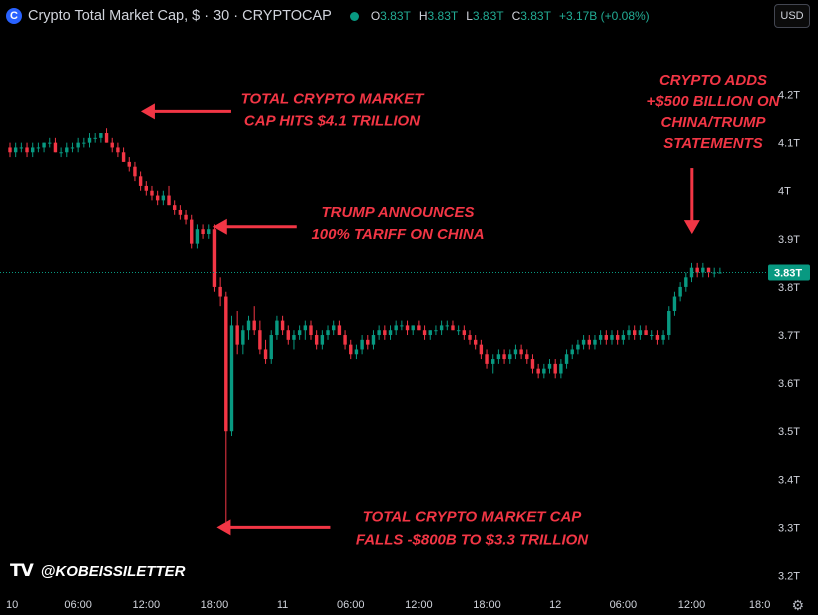  Describe the element at coordinates (473, 516) in the screenshot. I see `annotation-text-line: TOTAL CRYPTO MARKET CAP` at that location.